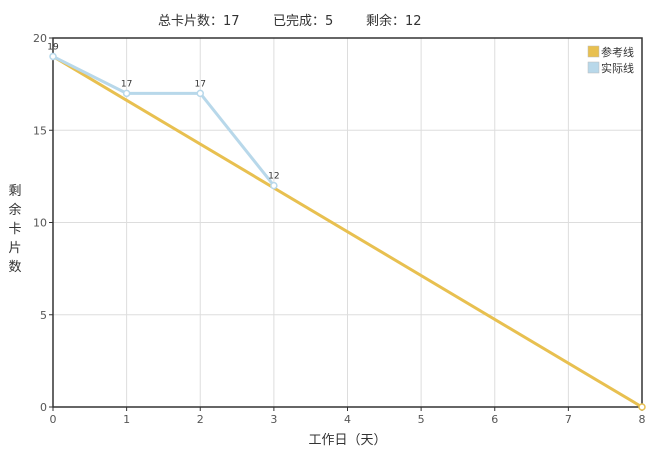 The image size is (648, 453). I want to click on x-tick-label: 5, so click(421, 419).